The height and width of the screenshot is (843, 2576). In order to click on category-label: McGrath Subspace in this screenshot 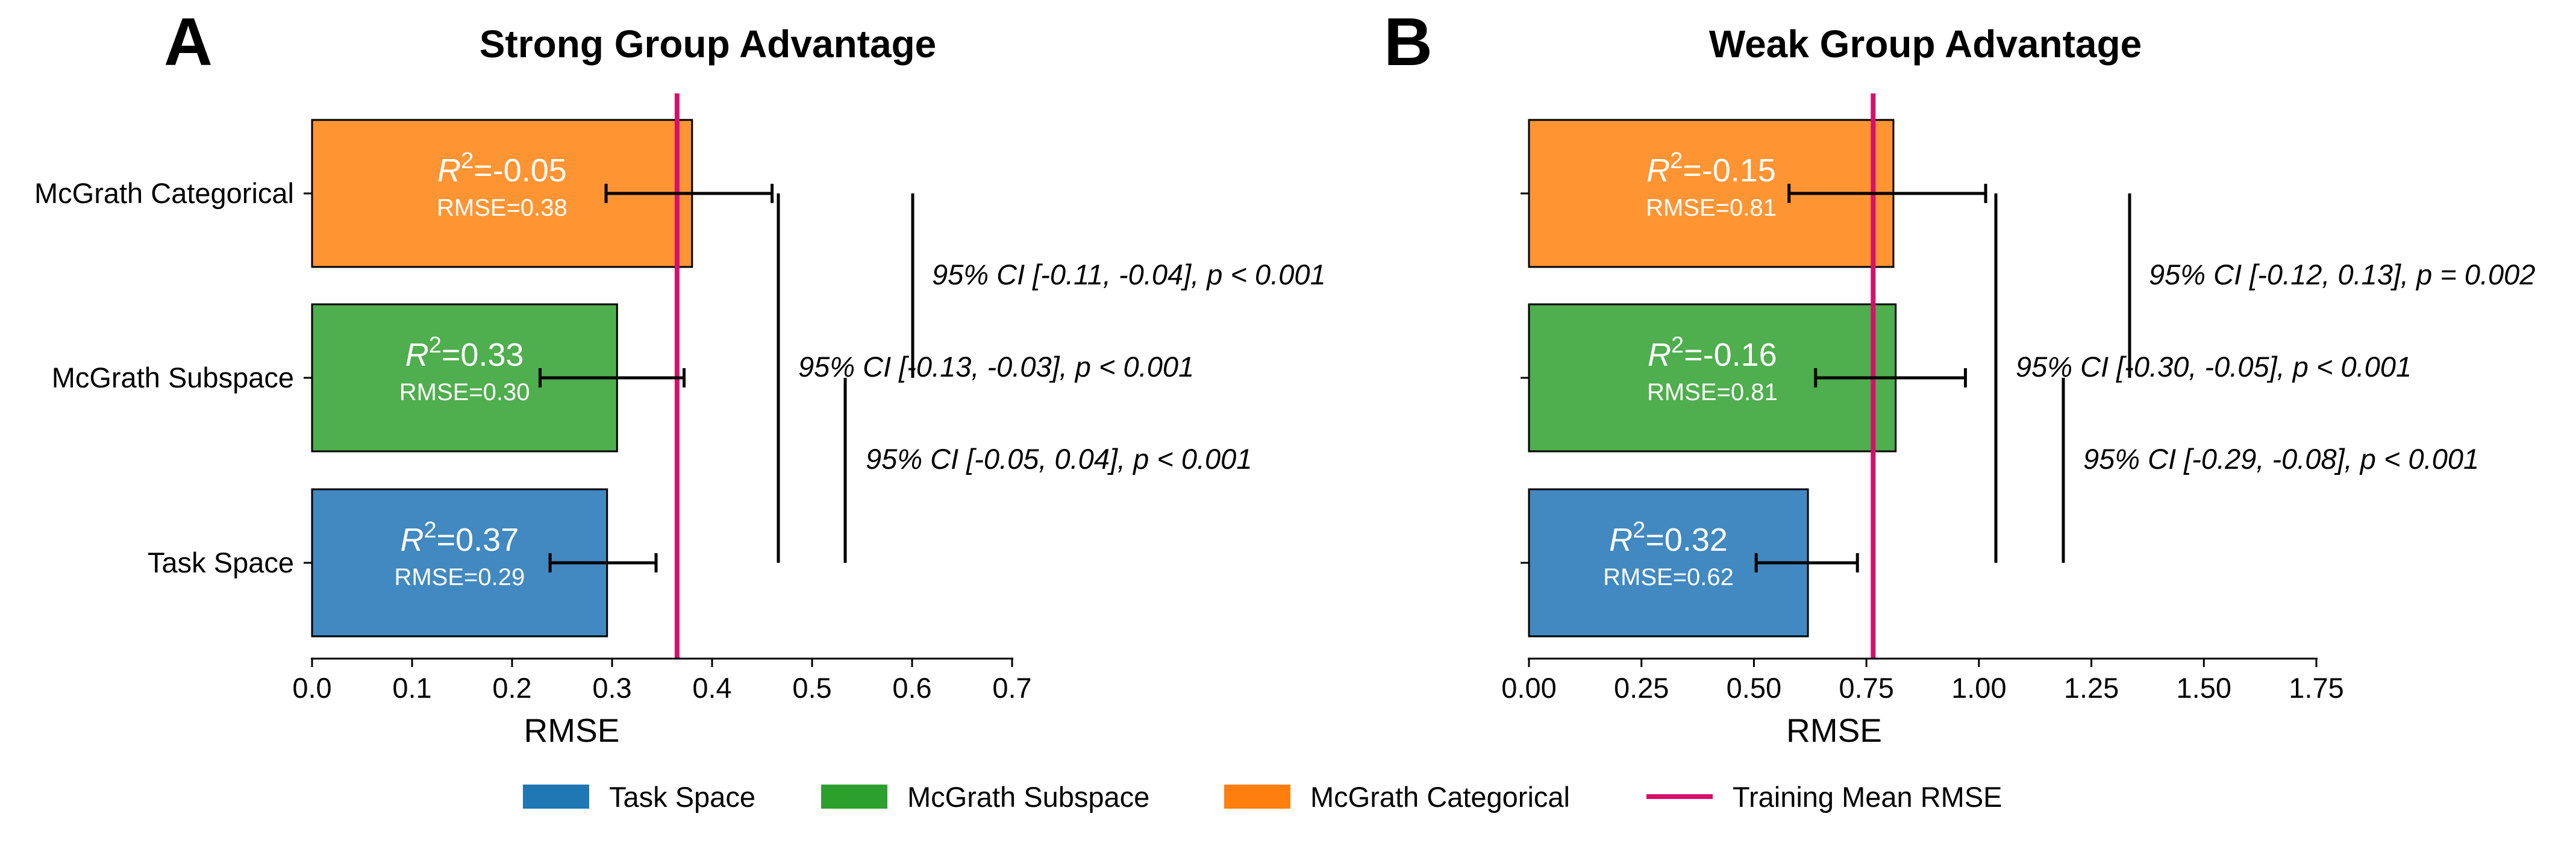, I will do `click(173, 377)`.